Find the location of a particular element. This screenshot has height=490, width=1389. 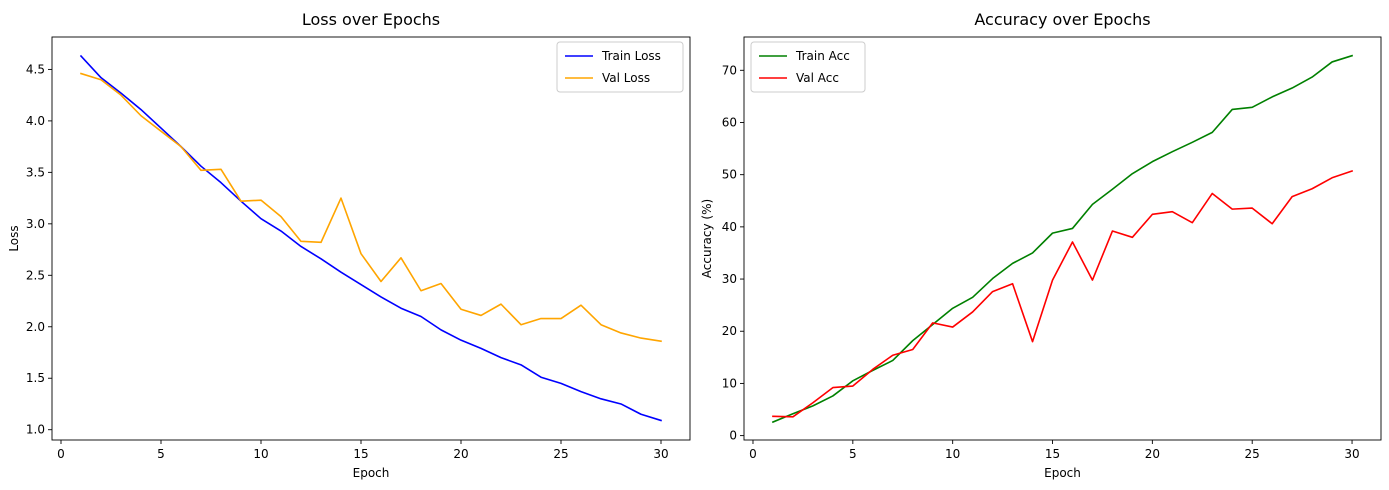

y-tick-label: 40 is located at coordinates (729, 227).